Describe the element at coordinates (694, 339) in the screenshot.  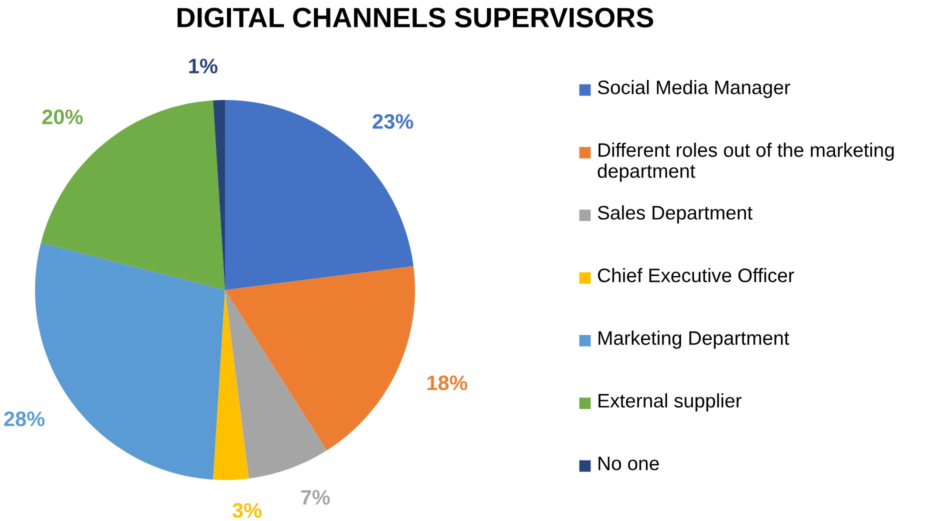
I see `legend-label: Marketing Department` at that location.